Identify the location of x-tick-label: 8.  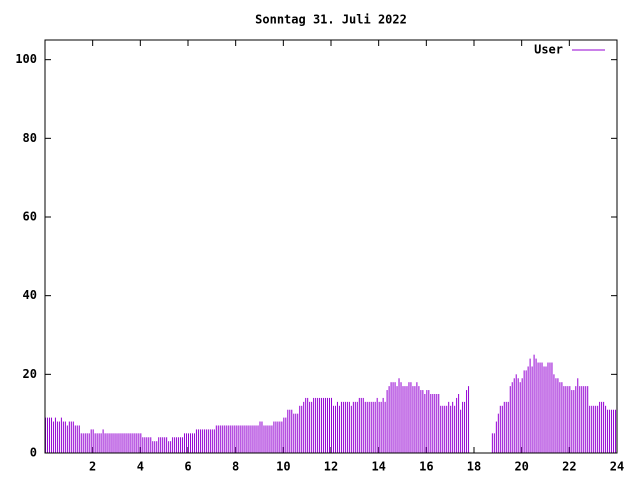
(235, 467).